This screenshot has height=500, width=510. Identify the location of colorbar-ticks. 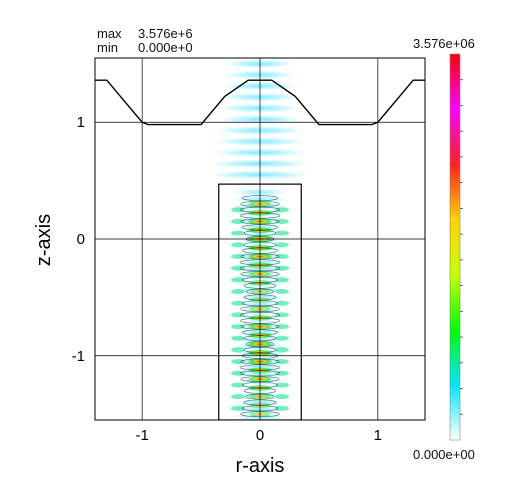
(461, 247).